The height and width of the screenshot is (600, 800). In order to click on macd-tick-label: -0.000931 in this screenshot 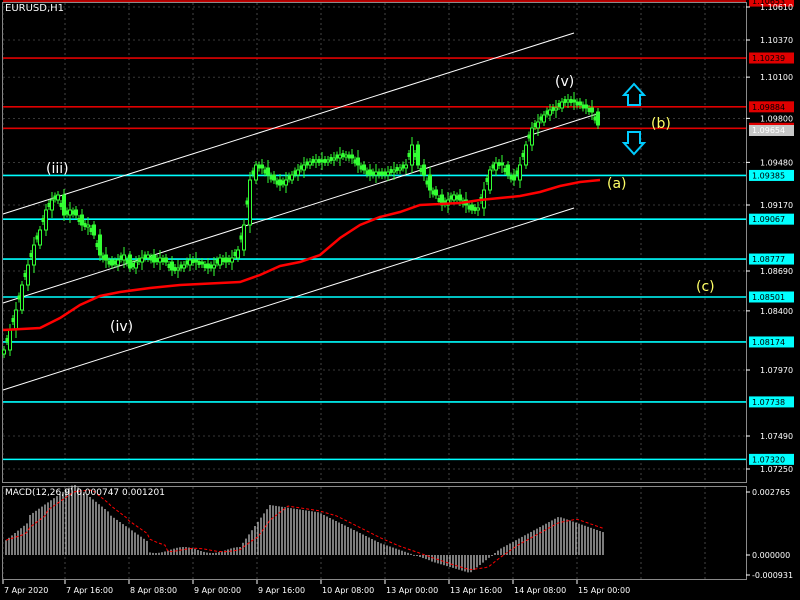, I will do `click(772, 575)`.